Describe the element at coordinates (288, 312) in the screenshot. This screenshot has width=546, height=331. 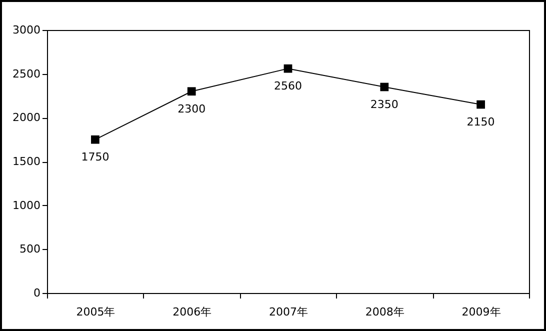
I see `x-tick-label: 2007年` at that location.